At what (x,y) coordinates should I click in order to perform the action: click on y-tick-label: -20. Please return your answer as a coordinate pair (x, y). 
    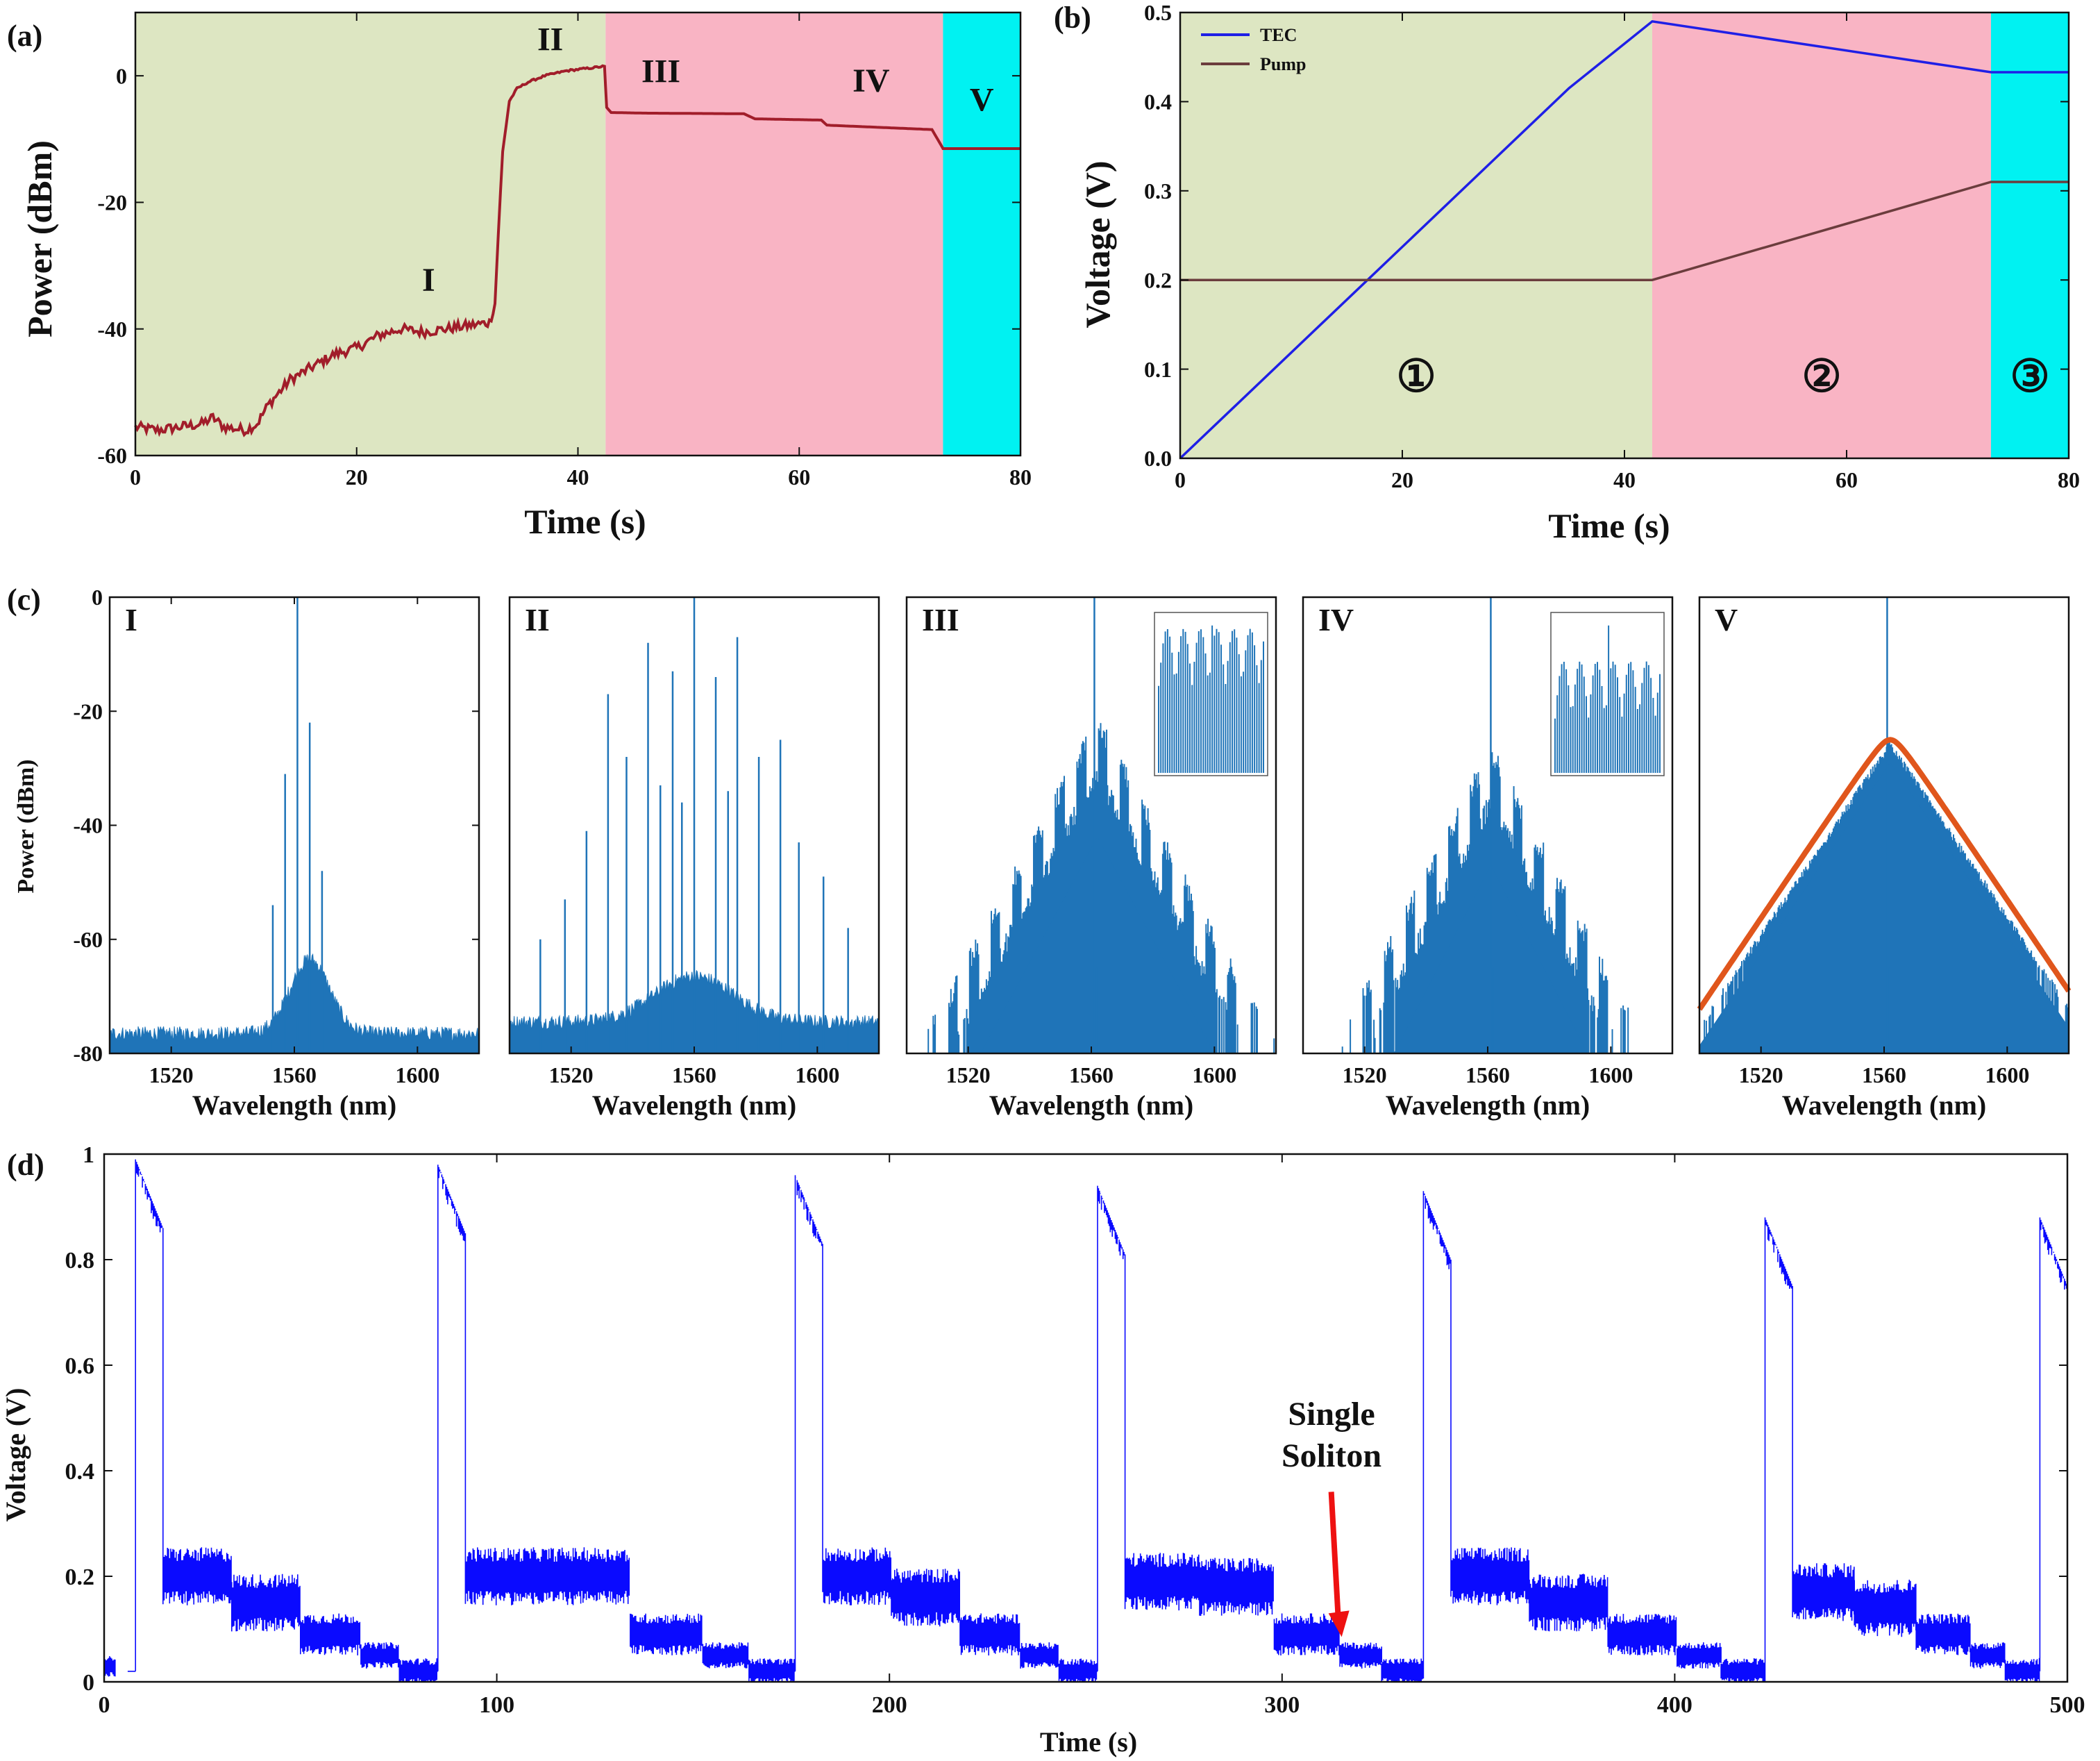
    Looking at the image, I should click on (112, 202).